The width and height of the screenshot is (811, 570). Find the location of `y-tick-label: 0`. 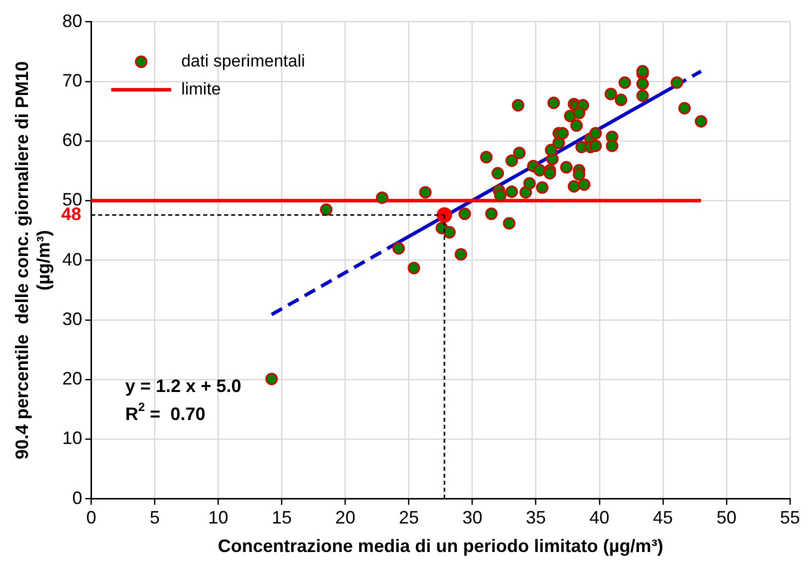

y-tick-label: 0 is located at coordinates (77, 498).